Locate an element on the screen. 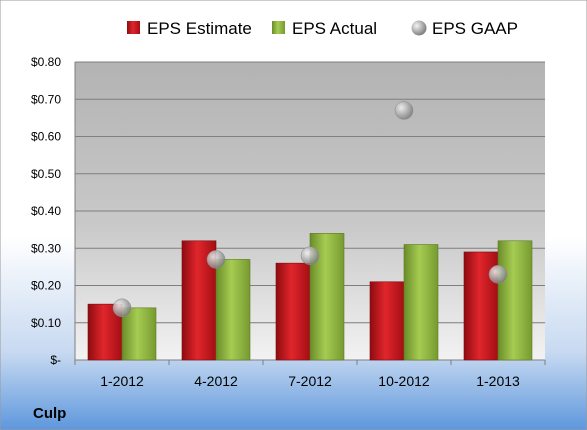 The width and height of the screenshot is (587, 430). legend-label: EPS Estimate is located at coordinates (199, 28).